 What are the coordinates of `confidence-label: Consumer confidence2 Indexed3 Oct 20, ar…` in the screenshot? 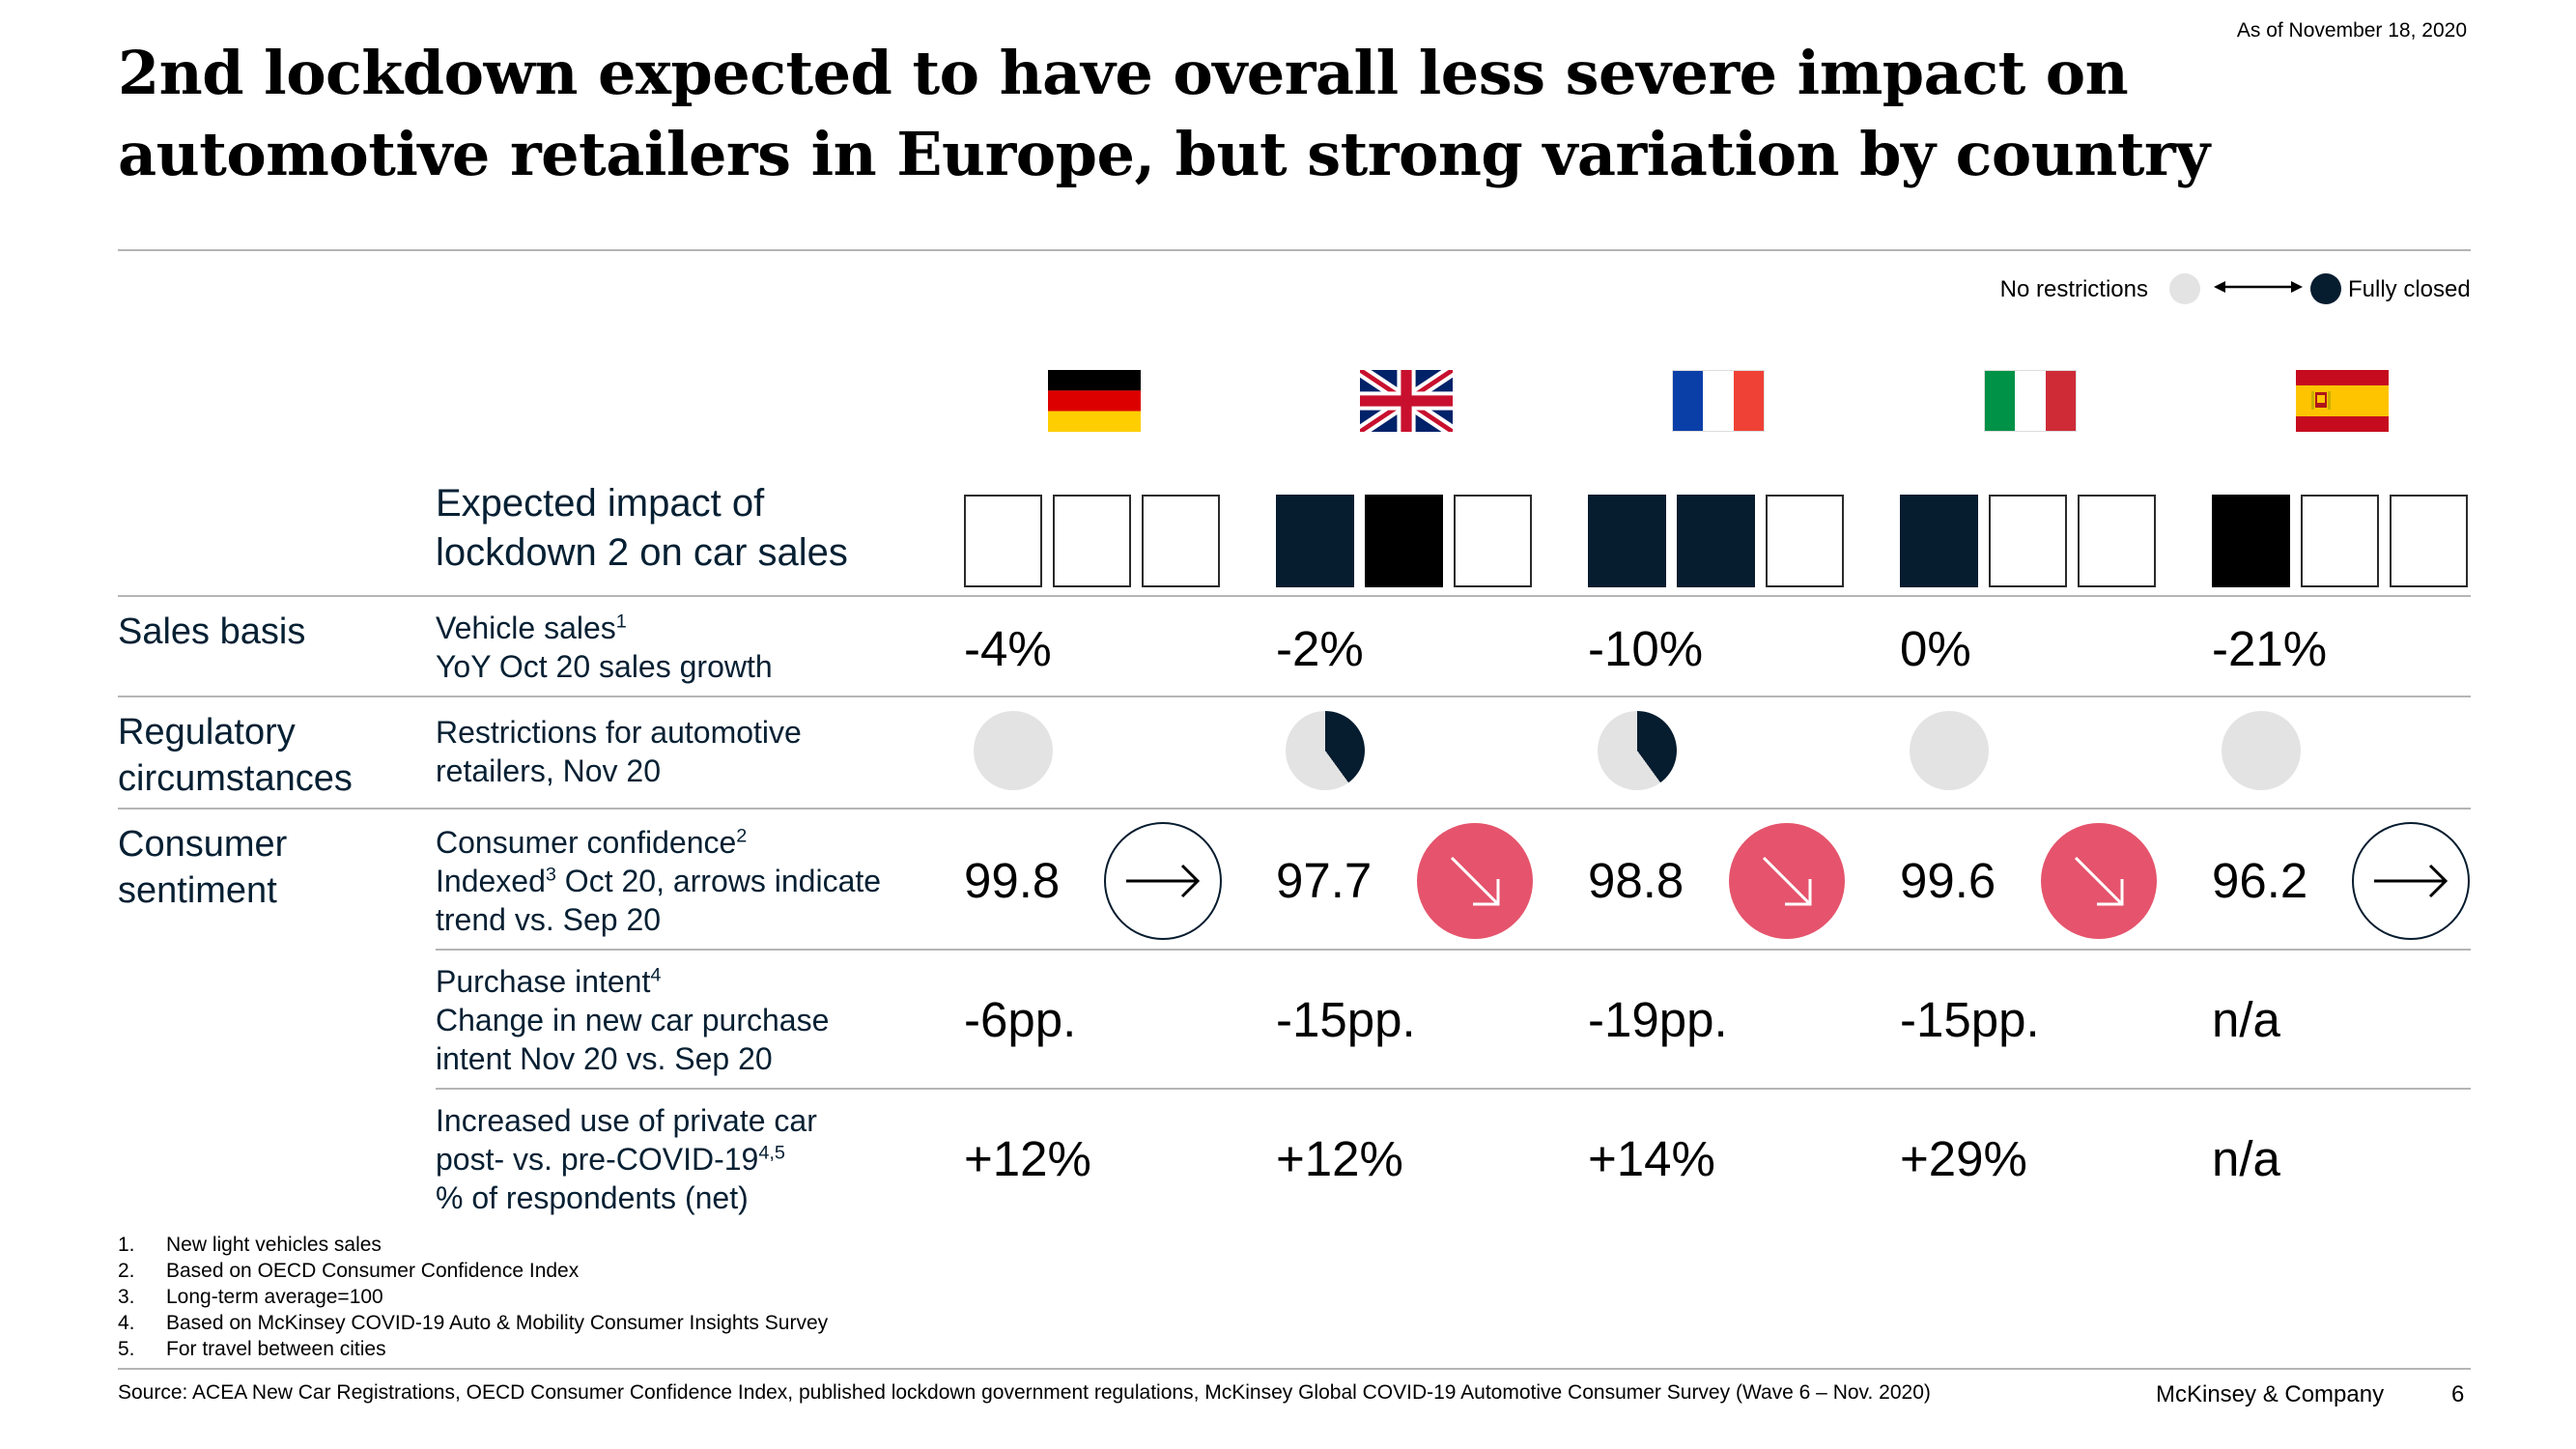 It's located at (658, 881).